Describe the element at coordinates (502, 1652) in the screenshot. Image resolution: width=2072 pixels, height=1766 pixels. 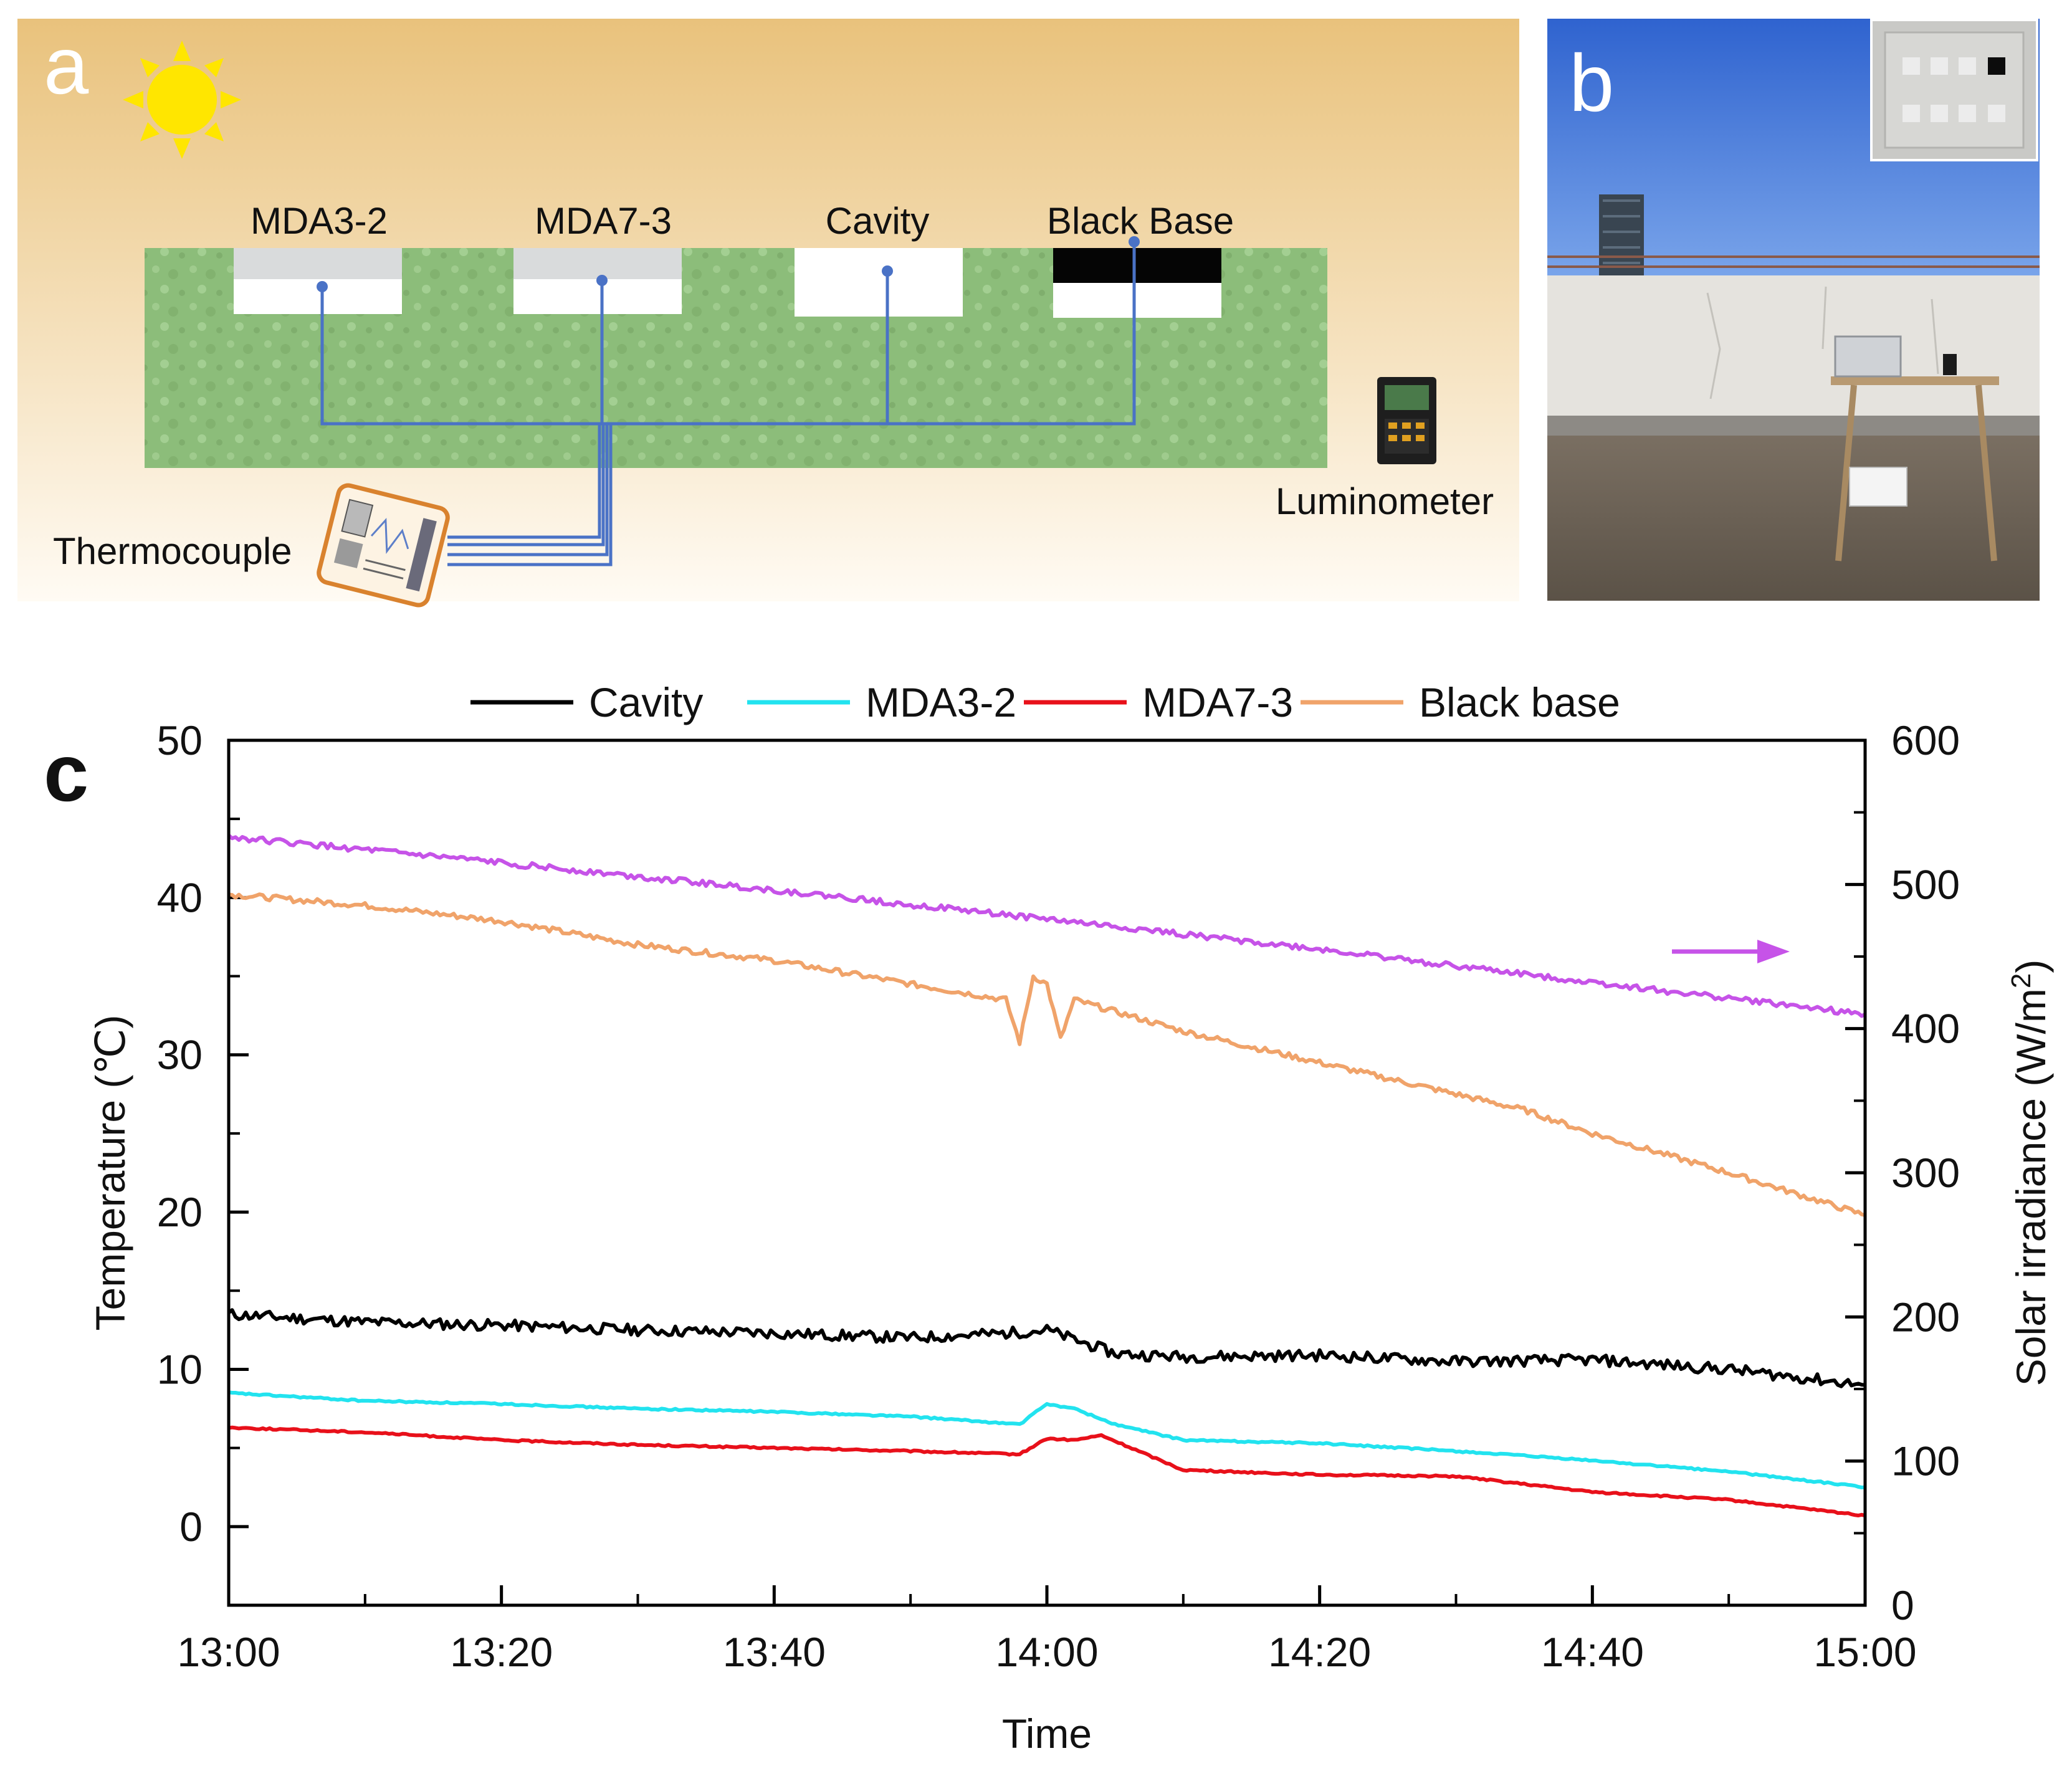
I see `x-tick-label: 13:20` at that location.